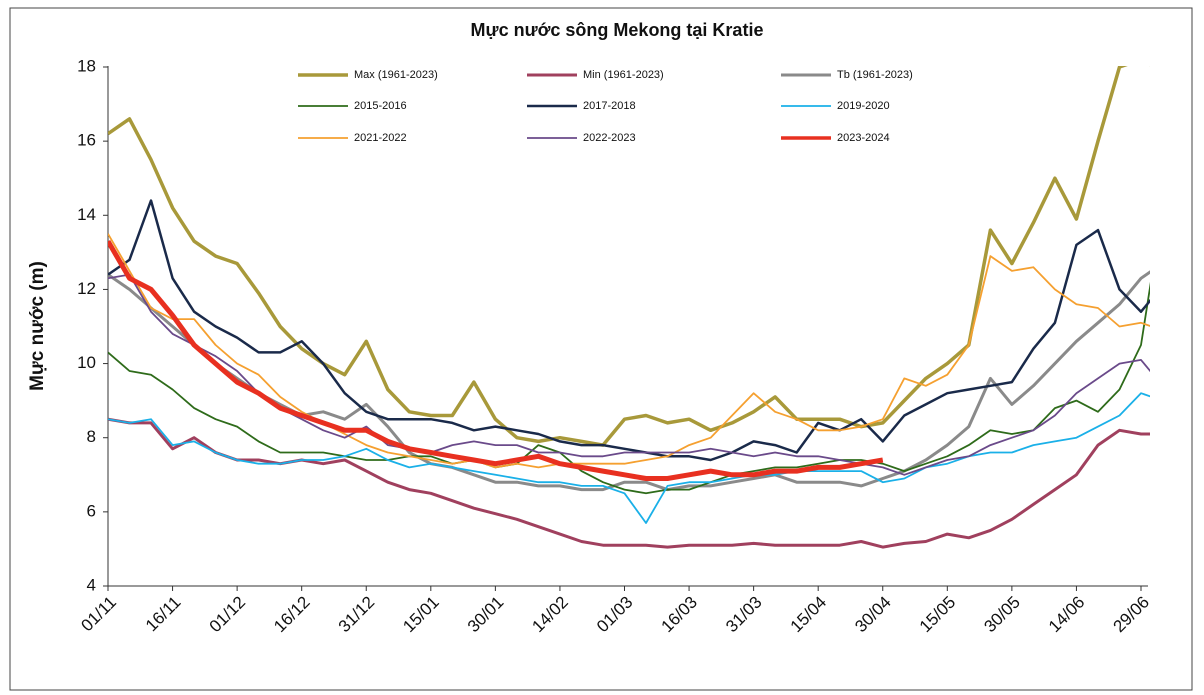 The height and width of the screenshot is (695, 1204). What do you see at coordinates (609, 106) in the screenshot?
I see `legend-label: 2017-2018` at bounding box center [609, 106].